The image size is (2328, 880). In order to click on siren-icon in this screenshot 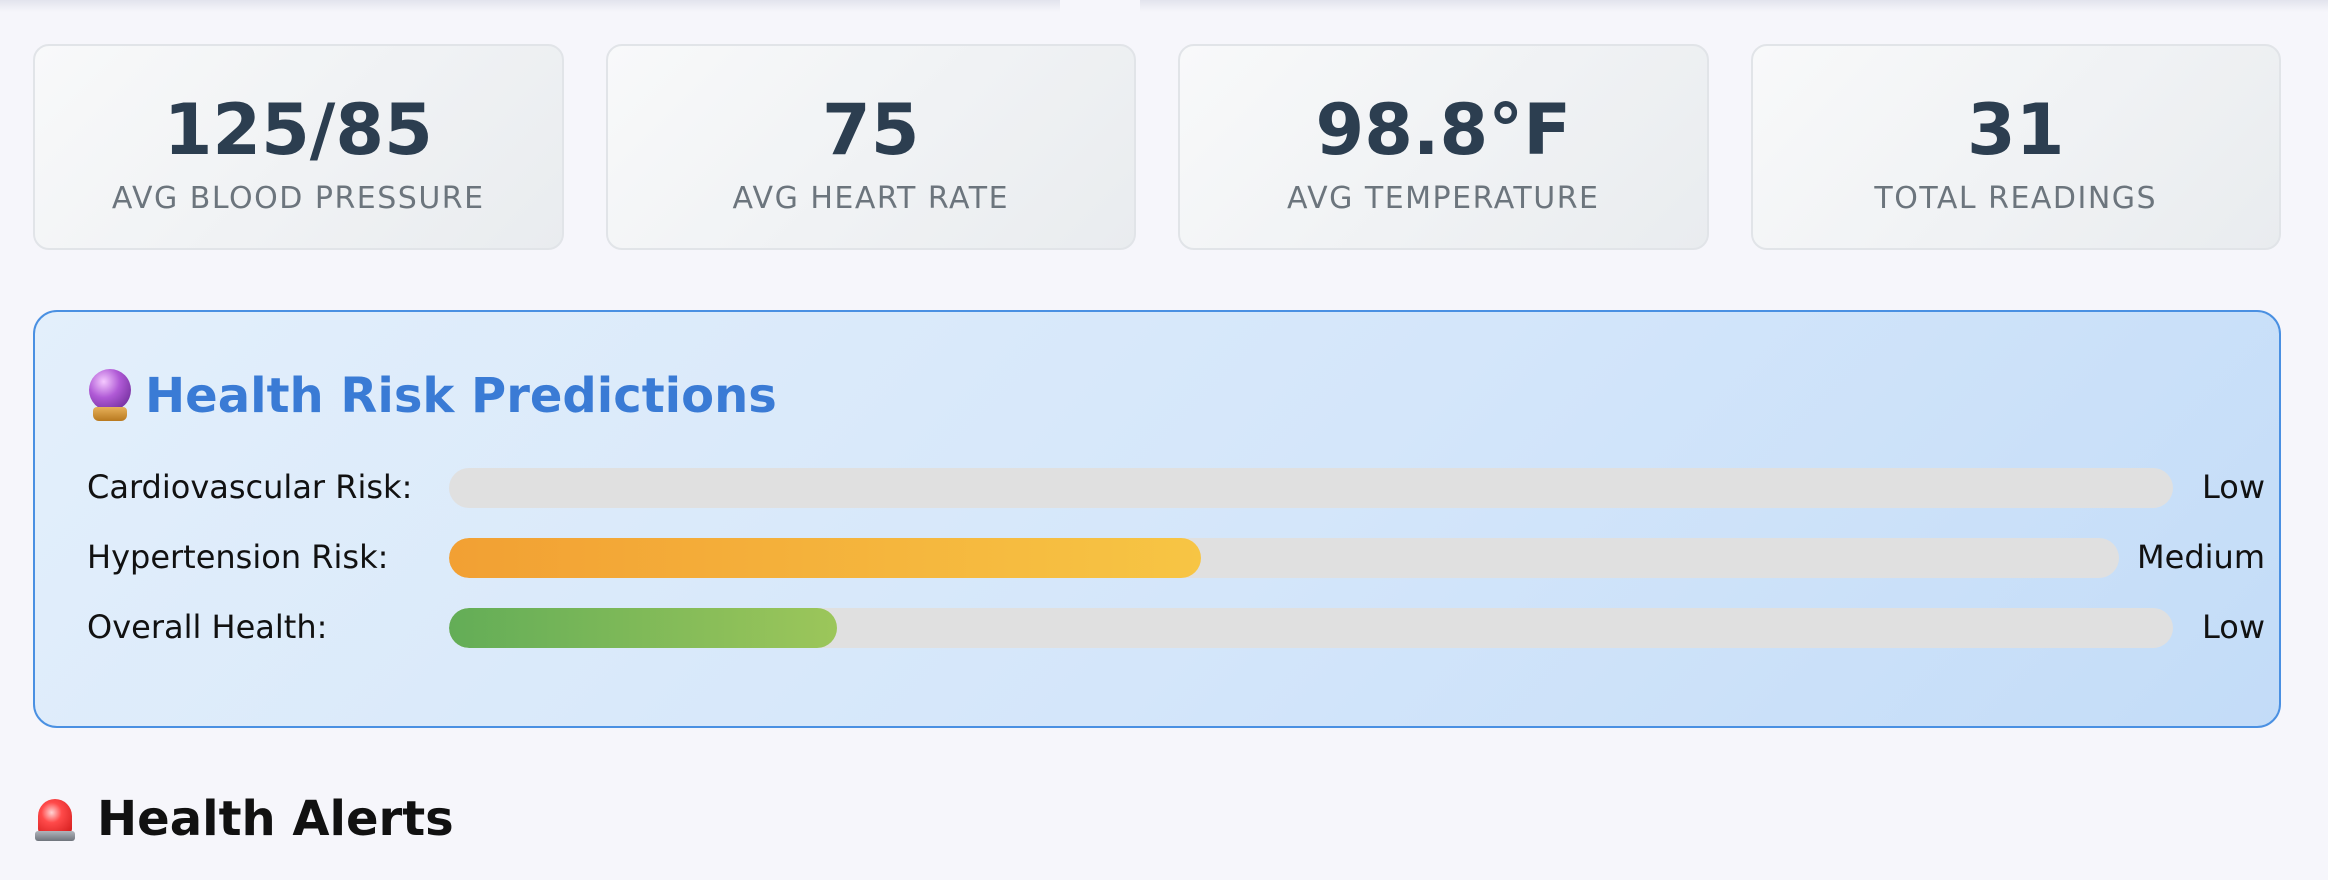, I will do `click(55, 819)`.